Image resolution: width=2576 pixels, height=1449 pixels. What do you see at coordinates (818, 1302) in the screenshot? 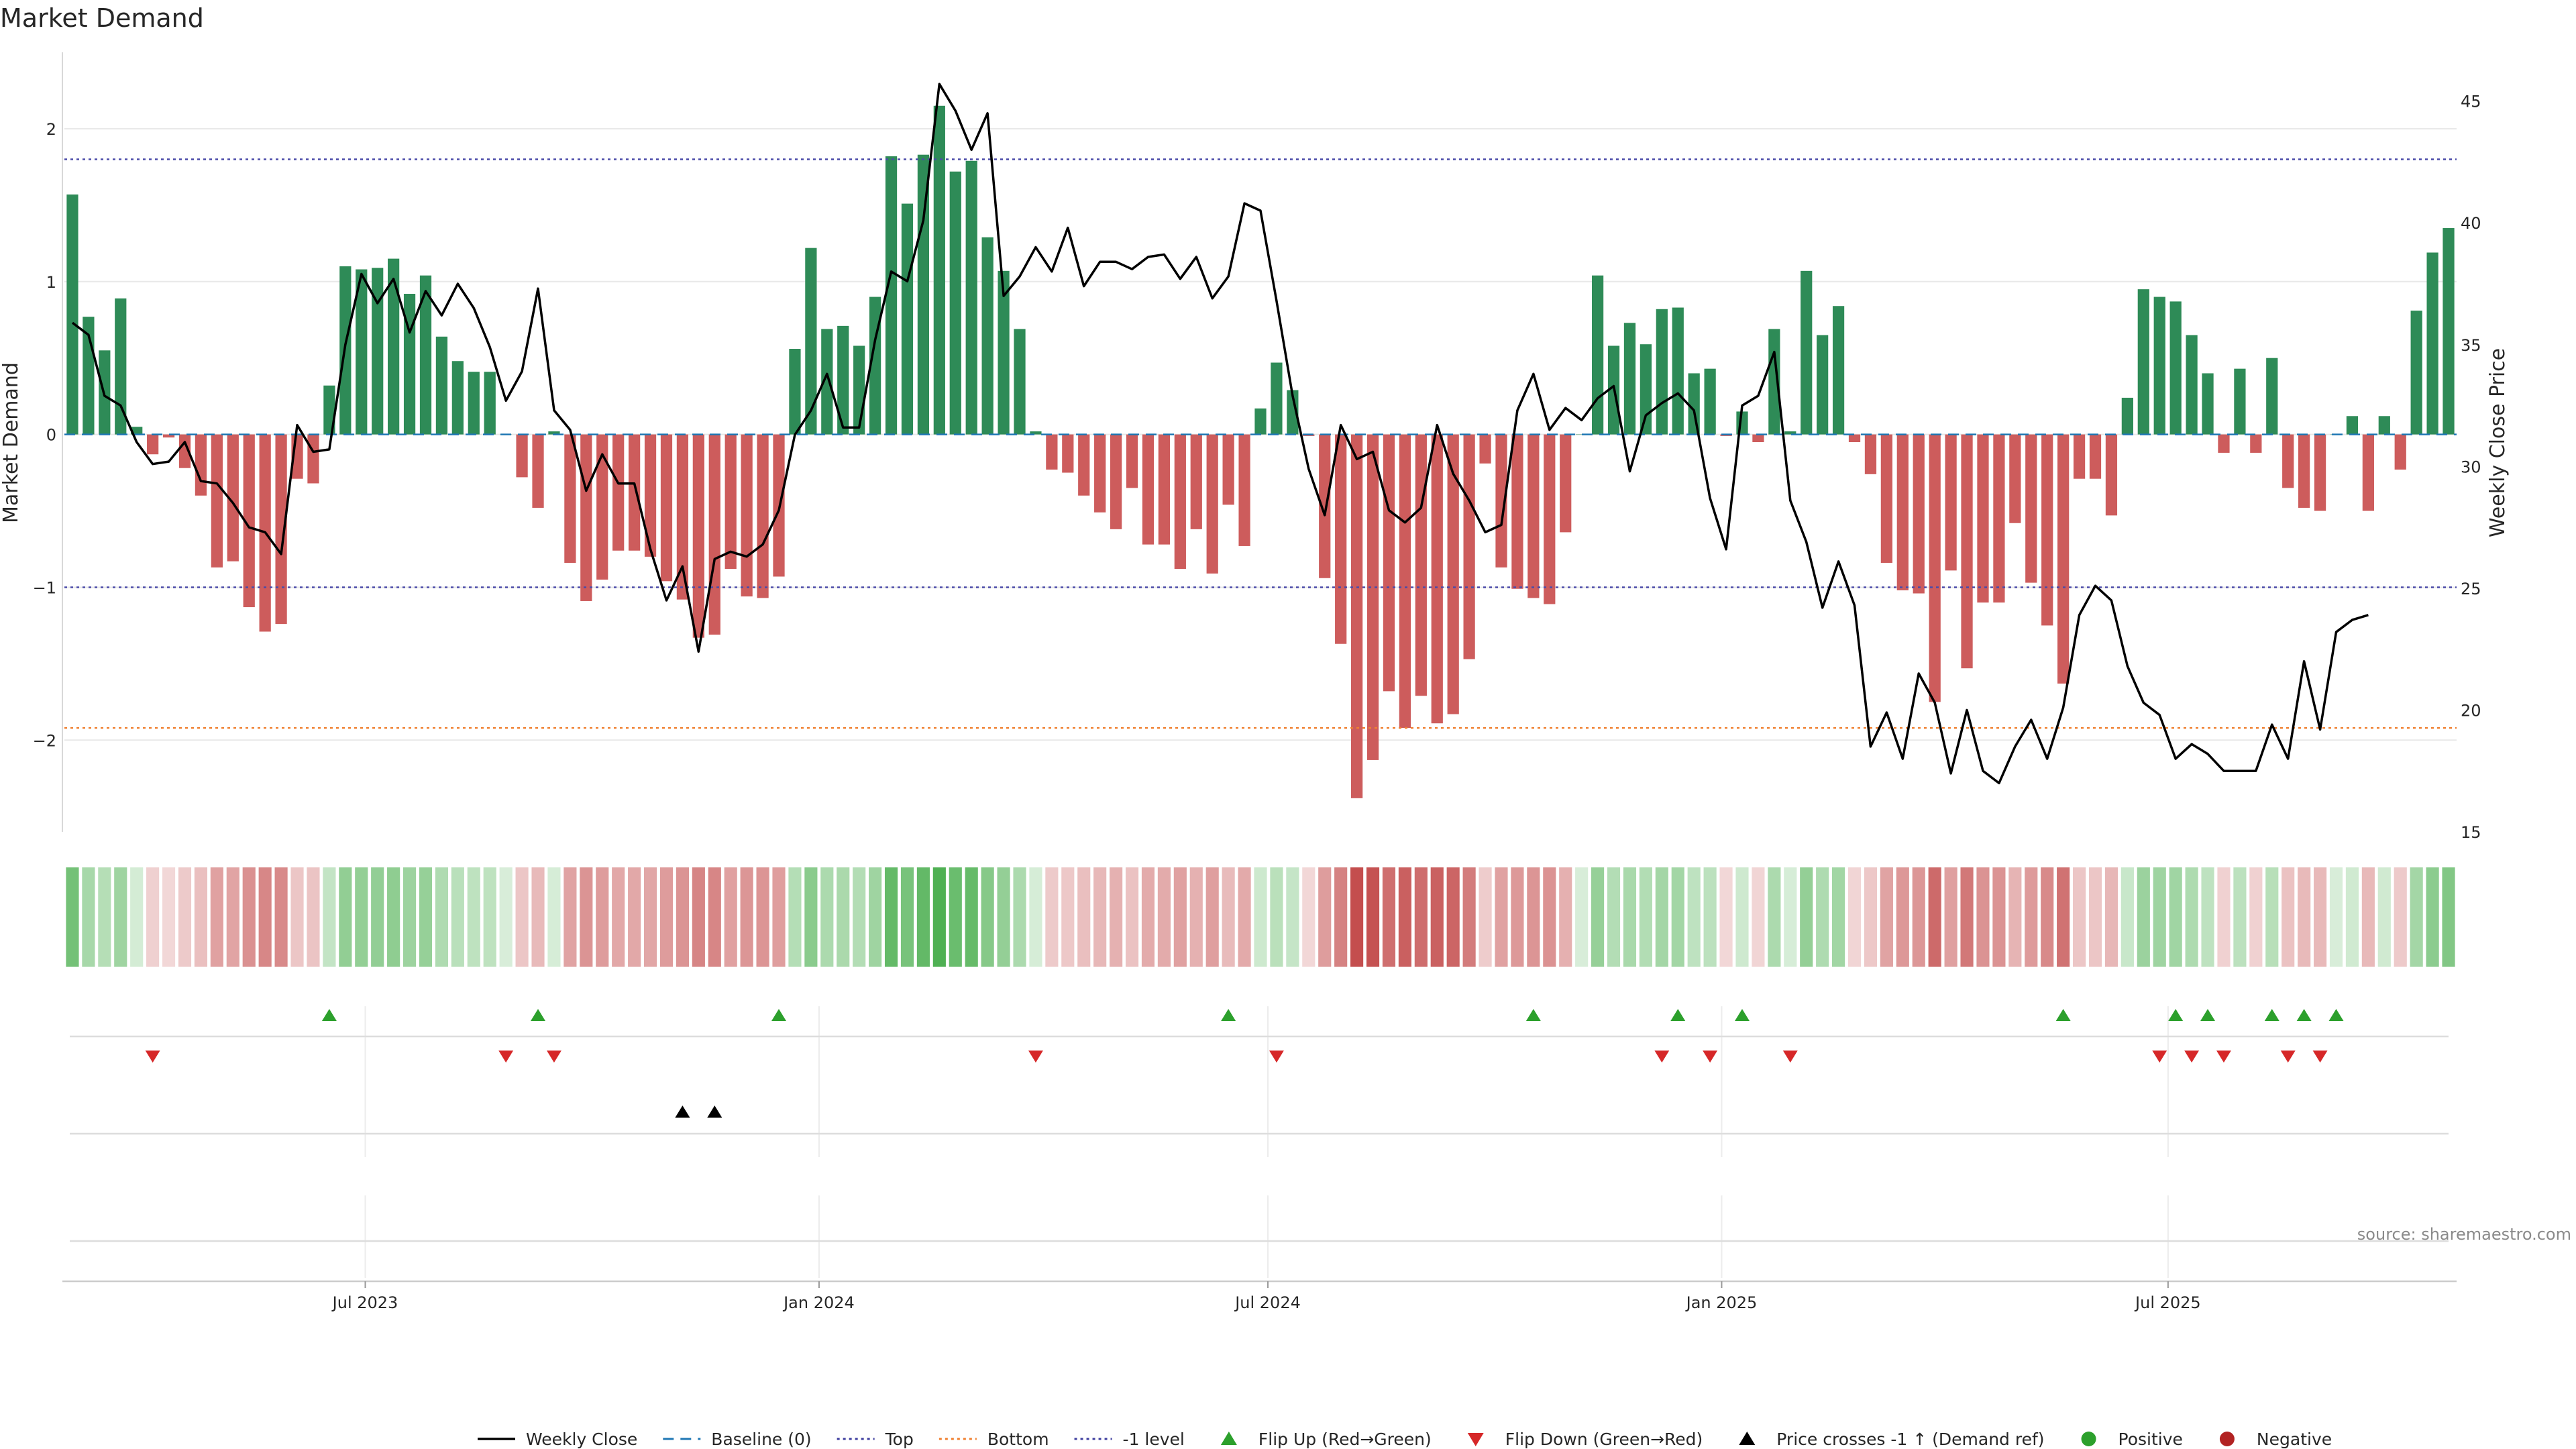
I see `x-tick-label: Jan 2024` at bounding box center [818, 1302].